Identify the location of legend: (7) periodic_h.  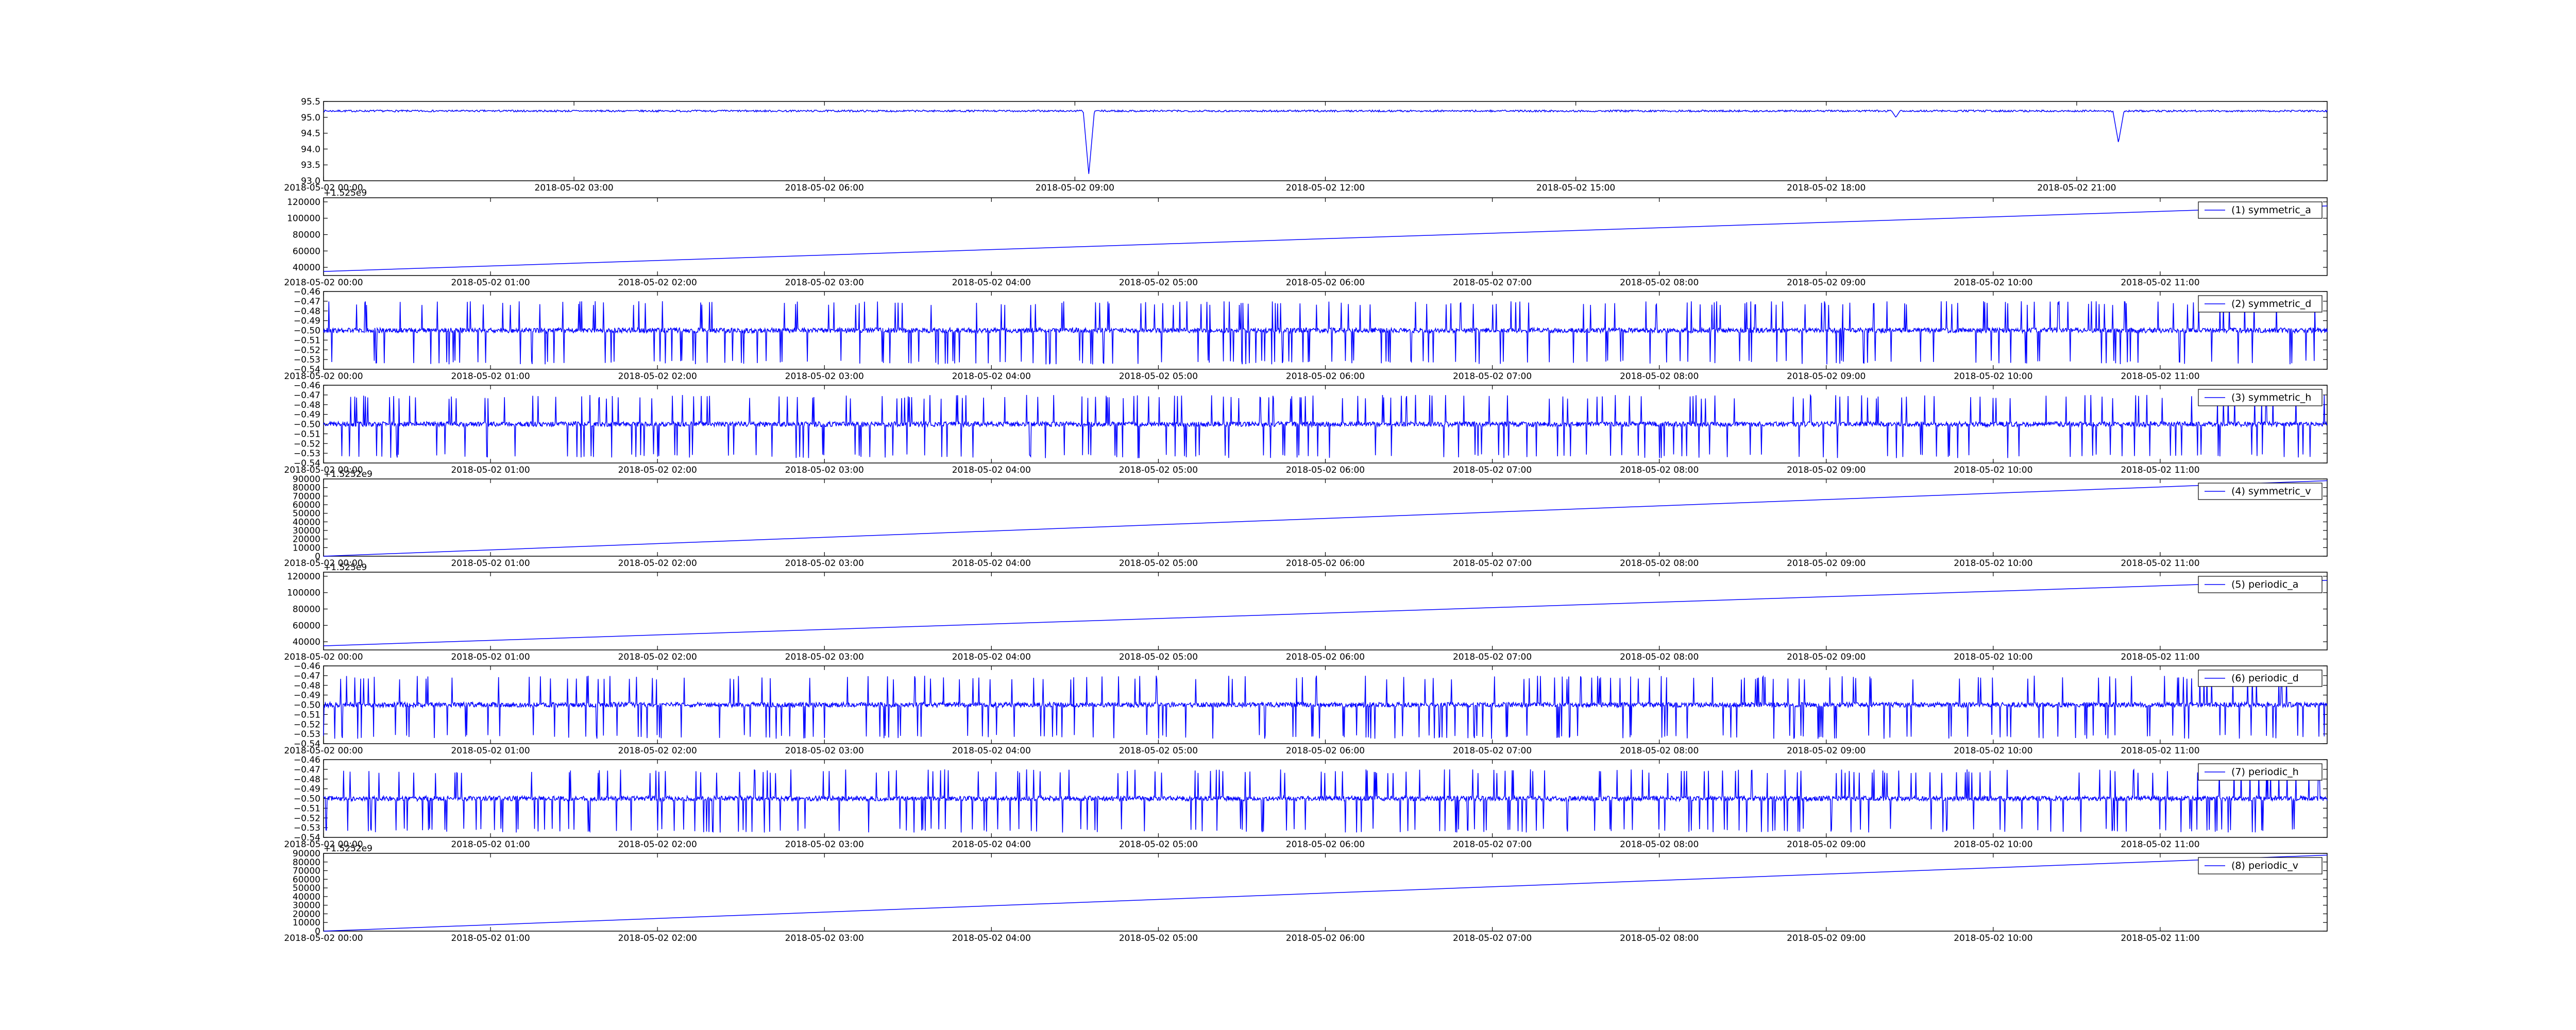
(2260, 772).